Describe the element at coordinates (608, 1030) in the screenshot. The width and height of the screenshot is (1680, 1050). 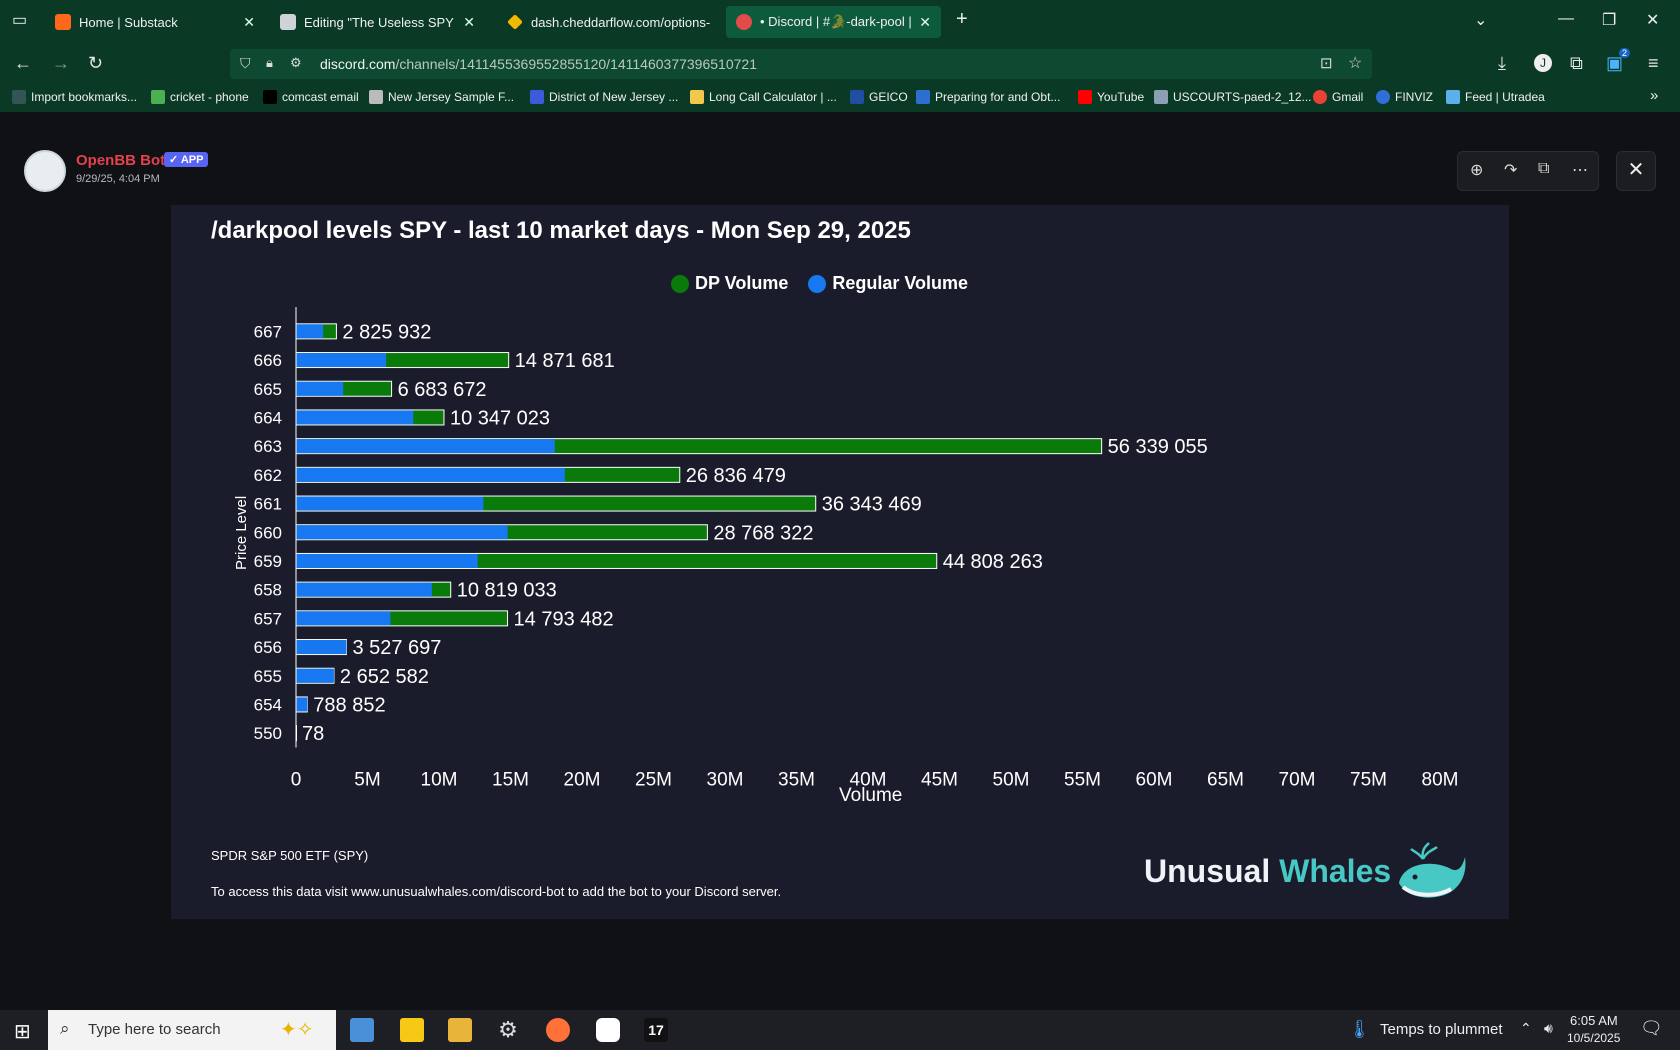
I see `app-icon` at that location.